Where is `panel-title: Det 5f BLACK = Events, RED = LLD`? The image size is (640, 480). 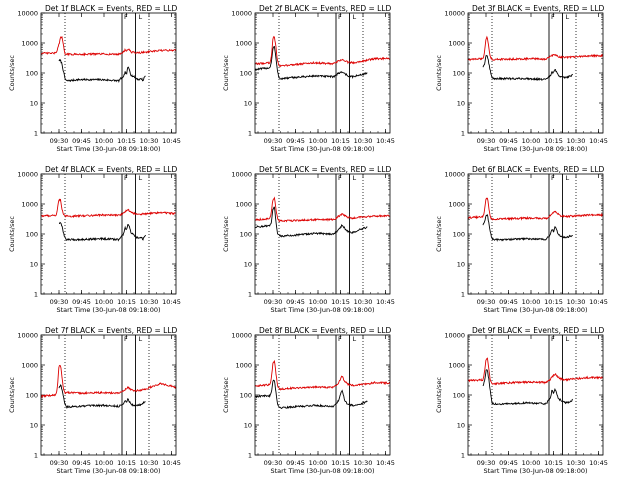
panel-title: Det 5f BLACK = Events, RED = LLD is located at coordinates (325, 169).